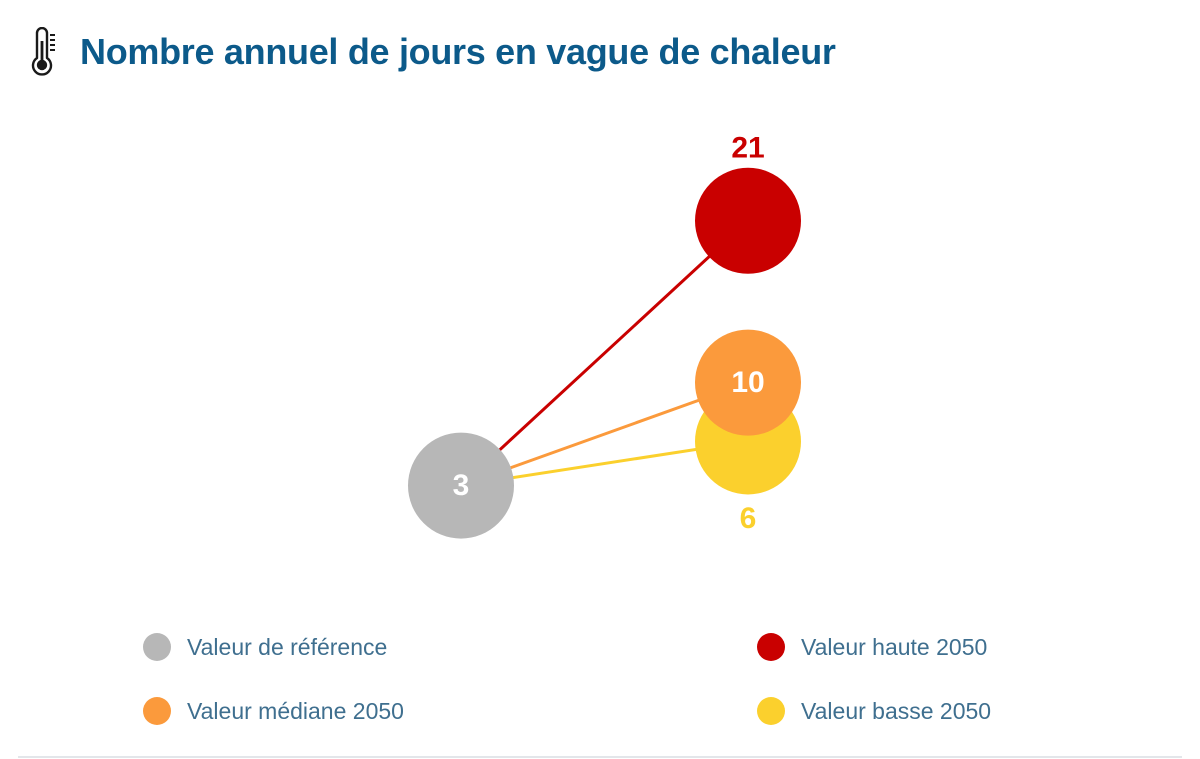 Image resolution: width=1200 pixels, height=759 pixels. I want to click on data-label-reference: 3, so click(461, 485).